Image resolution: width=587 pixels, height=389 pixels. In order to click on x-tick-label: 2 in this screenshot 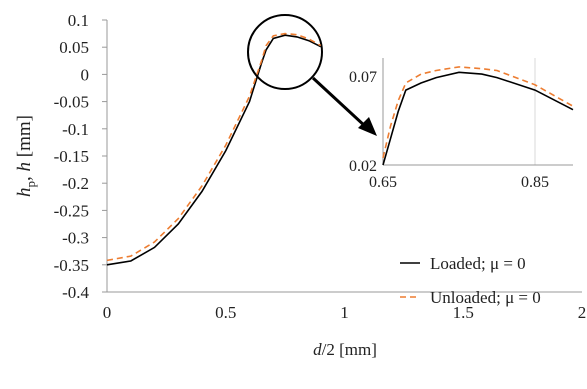, I will do `click(582, 312)`.